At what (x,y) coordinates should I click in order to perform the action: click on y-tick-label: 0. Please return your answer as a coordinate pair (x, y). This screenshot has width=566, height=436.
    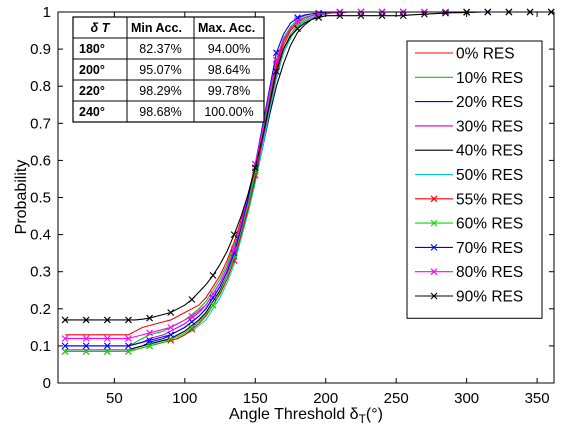
    Looking at the image, I should click on (47, 383).